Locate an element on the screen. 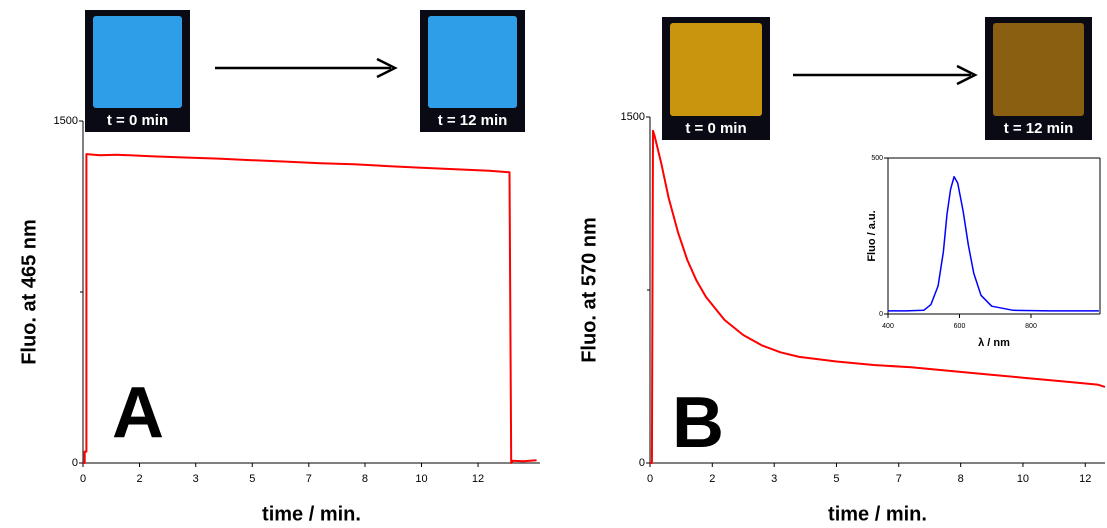 This screenshot has height=528, width=1107. panel-label: A is located at coordinates (138, 413).